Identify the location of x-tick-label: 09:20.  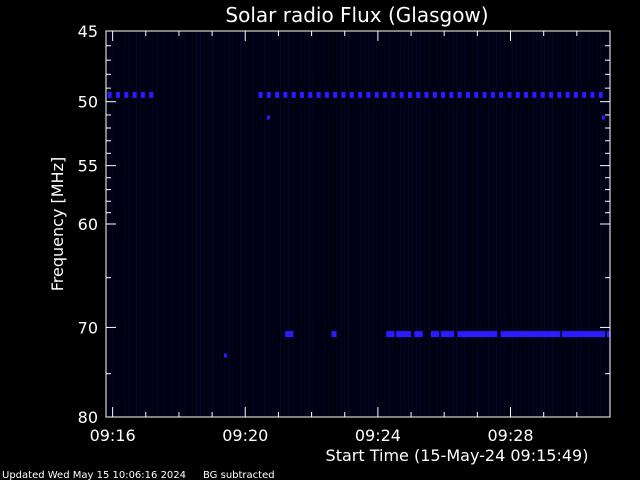
(245, 435).